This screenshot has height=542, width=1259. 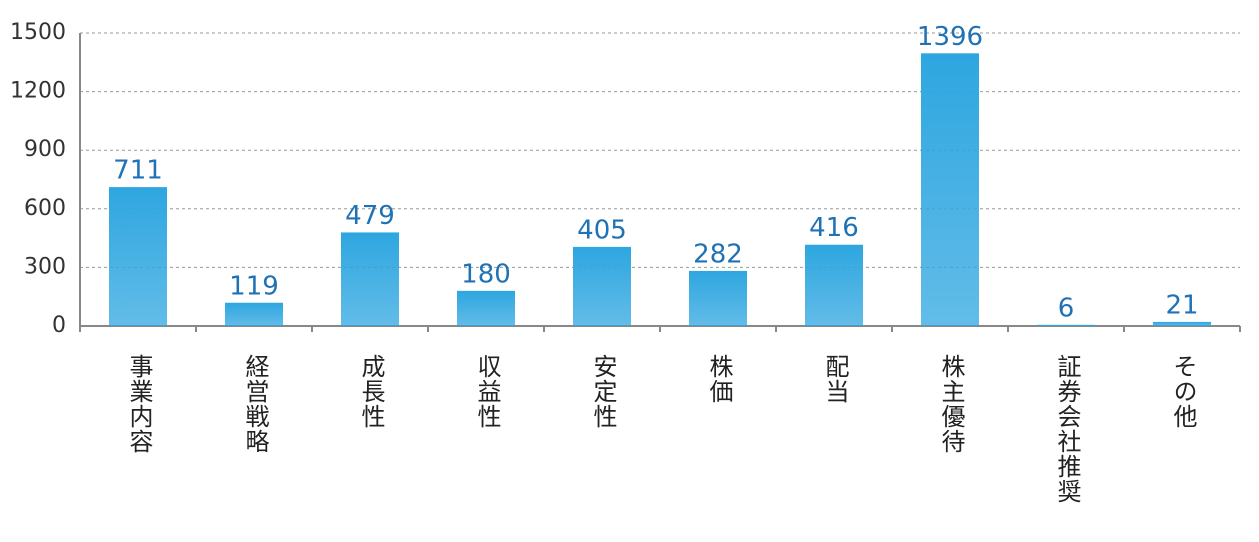 What do you see at coordinates (487, 391) in the screenshot?
I see `x-tick-label: 収益性` at bounding box center [487, 391].